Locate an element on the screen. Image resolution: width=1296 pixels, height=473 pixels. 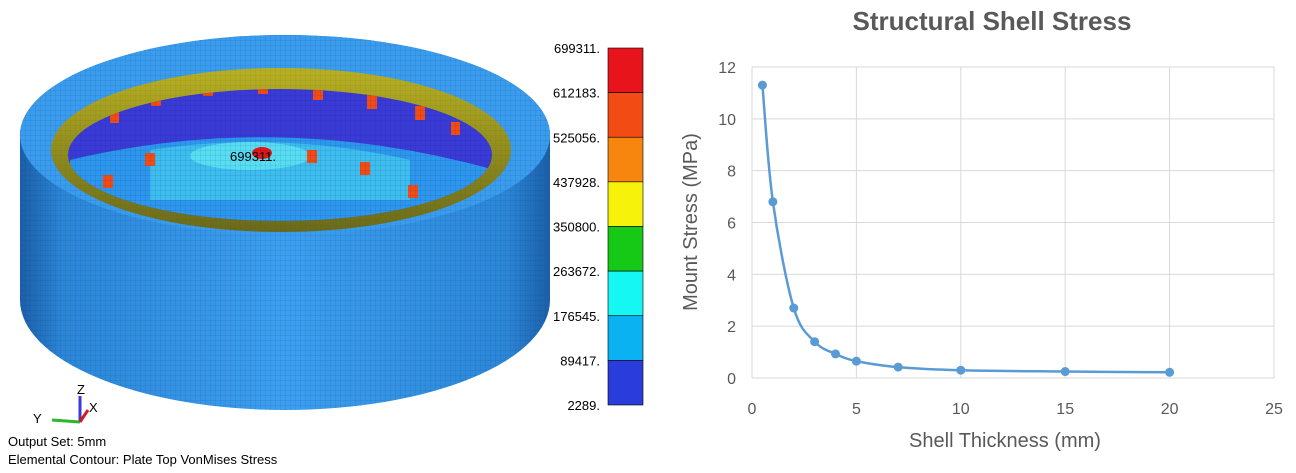
y-axis-ticks: 0 2 4 6 8 10 12 is located at coordinates (727, 224).